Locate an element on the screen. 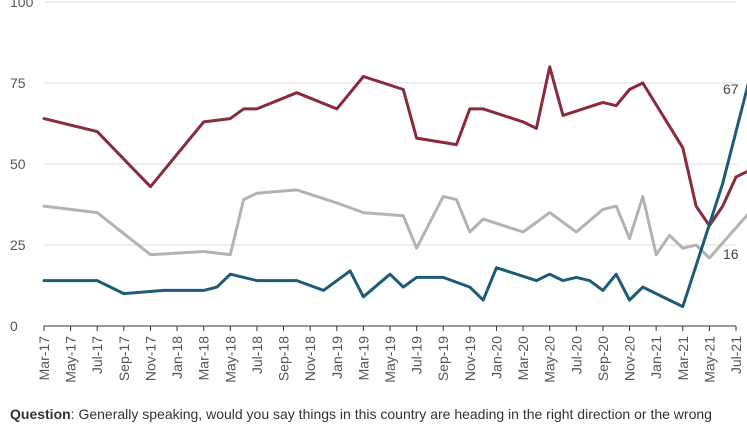 The height and width of the screenshot is (426, 747). x-tick-label: Jan-20 is located at coordinates (496, 357).